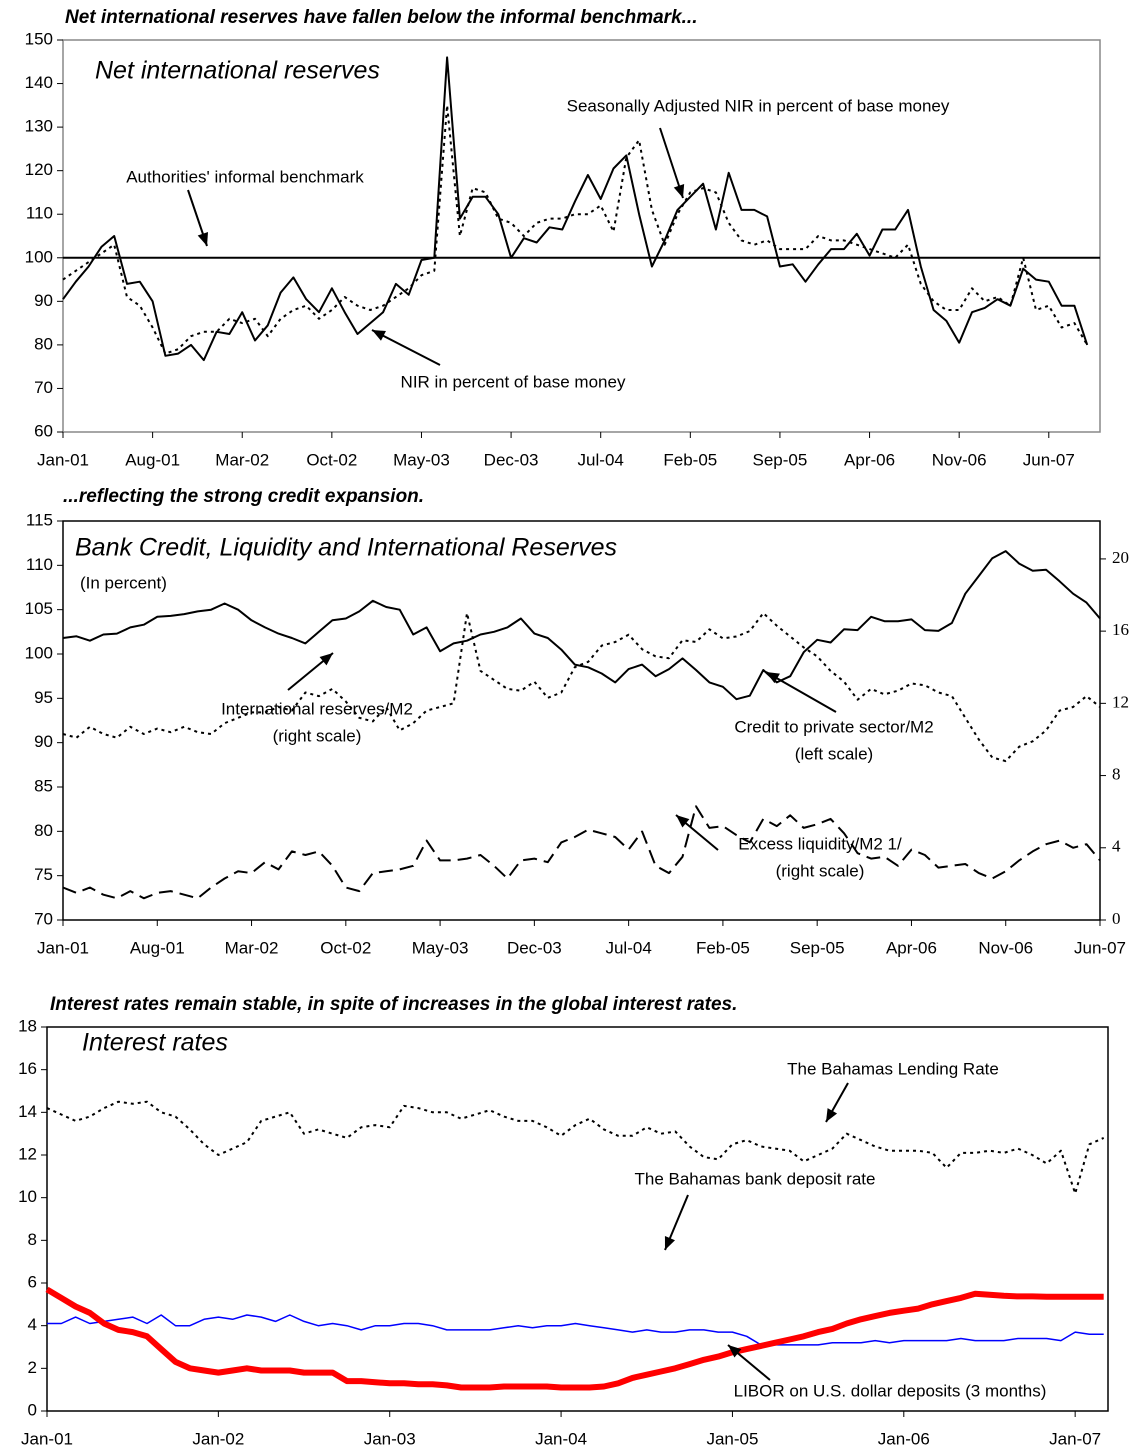 The width and height of the screenshot is (1139, 1450). I want to click on annotation: The Bahamas Lending Rate, so click(893, 1068).